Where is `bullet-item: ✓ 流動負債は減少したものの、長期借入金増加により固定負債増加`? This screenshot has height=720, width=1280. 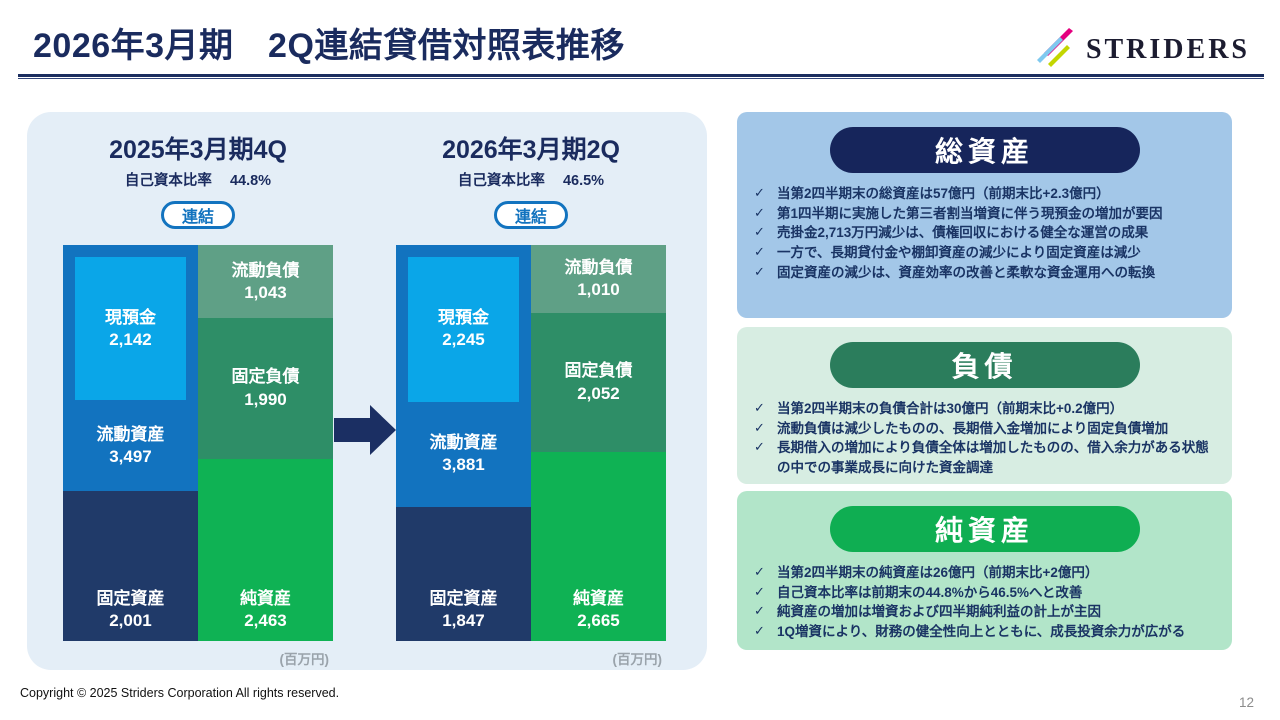
bullet-item: ✓ 流動負債は減少したものの、長期借入金増加により固定負債増加 is located at coordinates (984, 429).